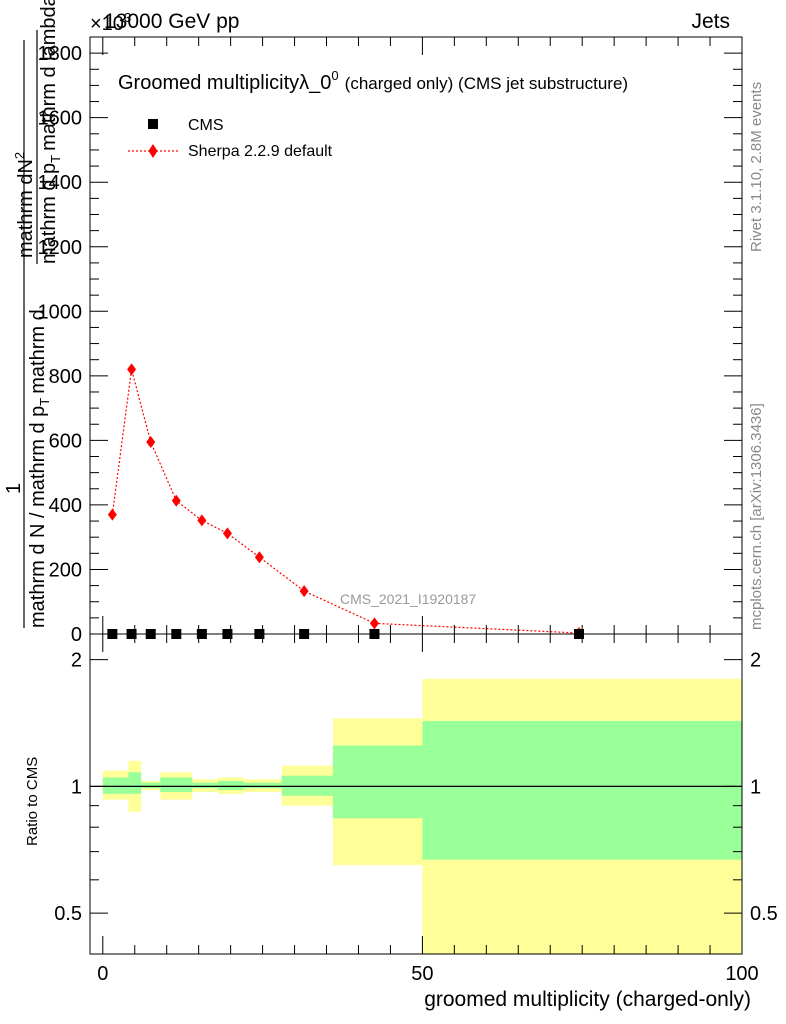 The width and height of the screenshot is (786, 1024). What do you see at coordinates (39, 468) in the screenshot?
I see `ylabel-prefix-den: mathrm d N / mathrm d pTmathrm d` at bounding box center [39, 468].